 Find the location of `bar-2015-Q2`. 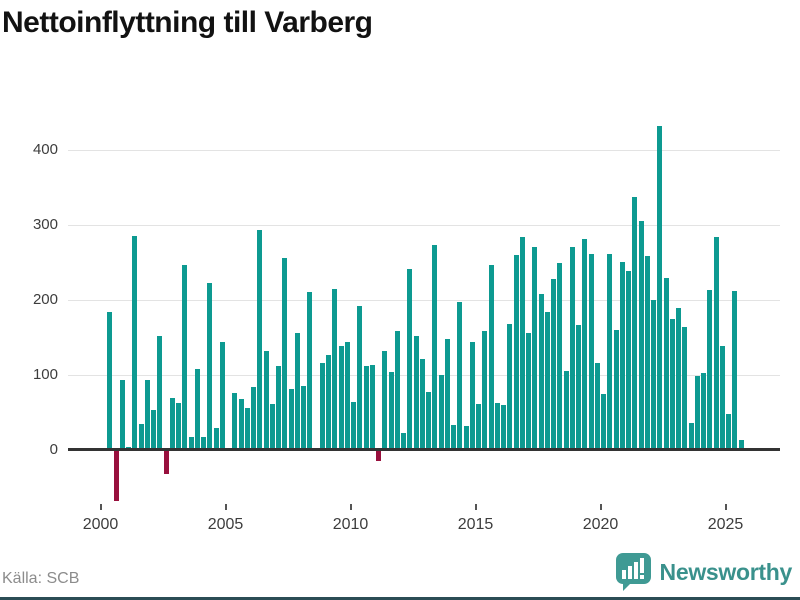

bar-2015-Q2 is located at coordinates (485, 390).